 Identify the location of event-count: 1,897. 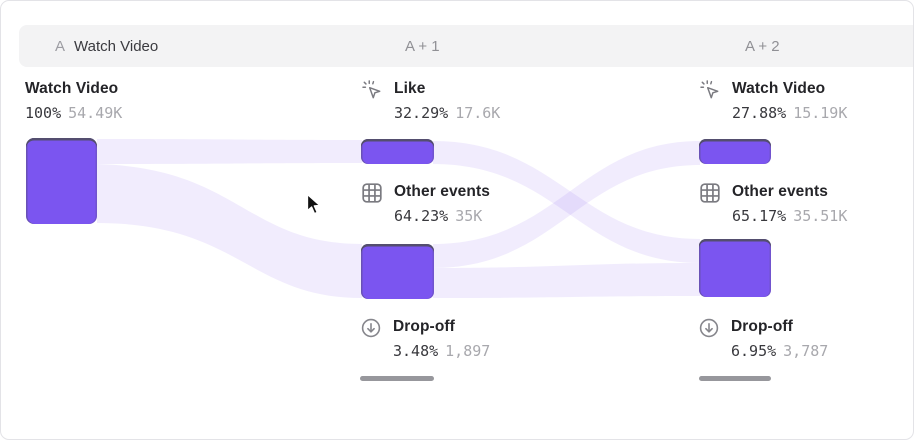
(468, 351).